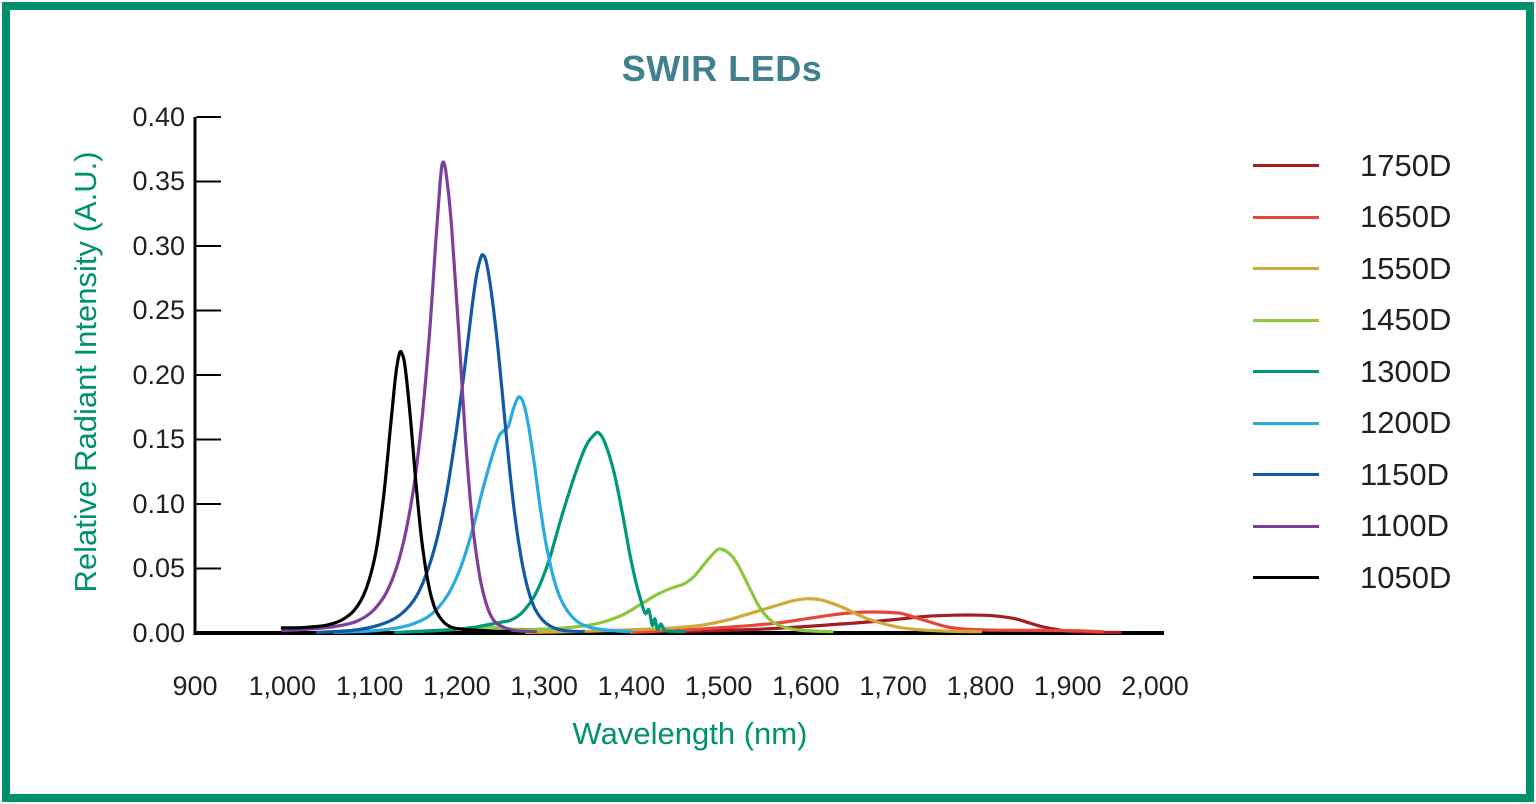 The height and width of the screenshot is (804, 1536). I want to click on y-tick-label: 0.00, so click(158, 632).